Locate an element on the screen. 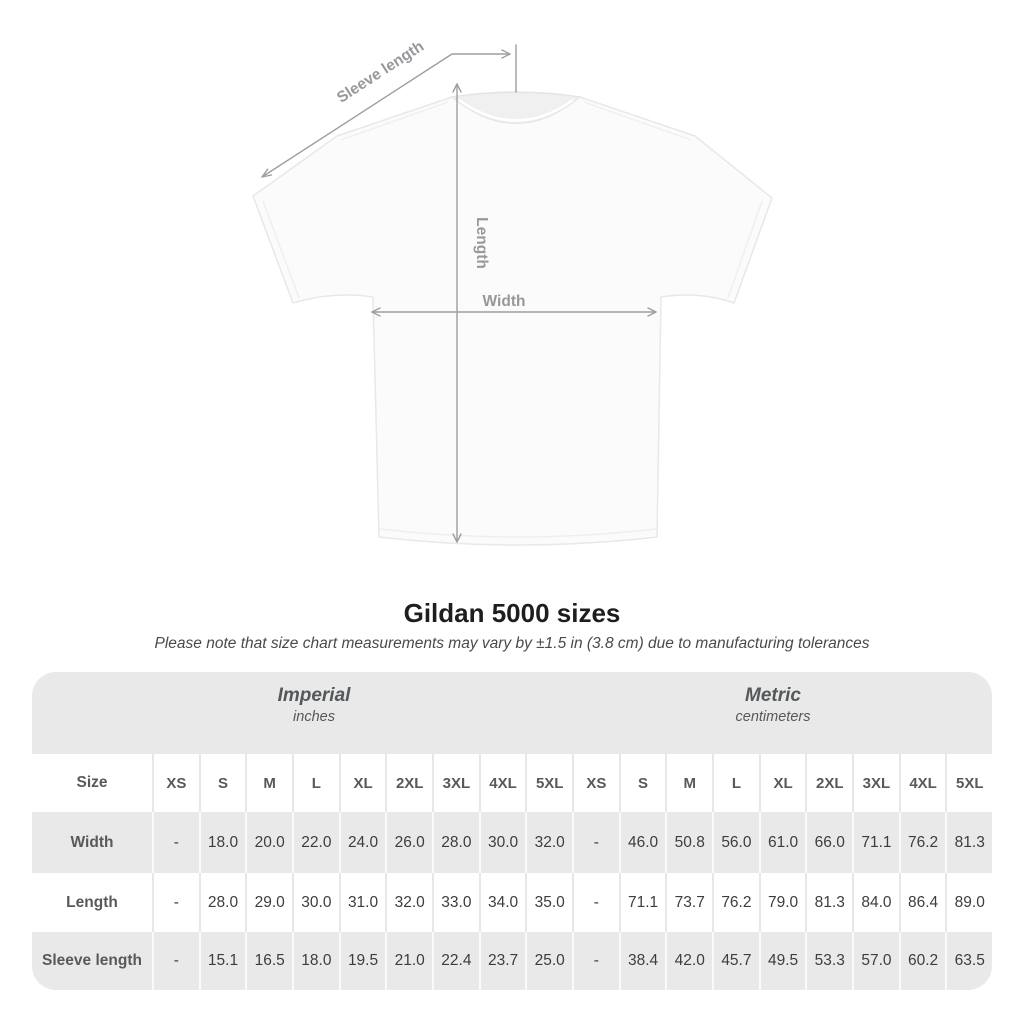 The height and width of the screenshot is (1024, 1024). width-imperial-3xl: 28.0 is located at coordinates (455, 842).